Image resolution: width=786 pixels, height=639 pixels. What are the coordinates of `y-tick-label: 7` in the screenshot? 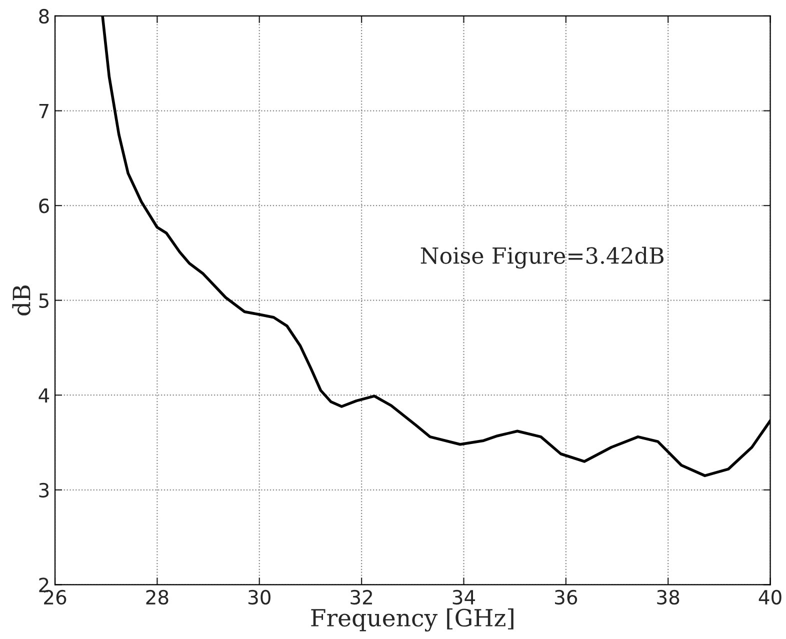 It's located at (43, 111).